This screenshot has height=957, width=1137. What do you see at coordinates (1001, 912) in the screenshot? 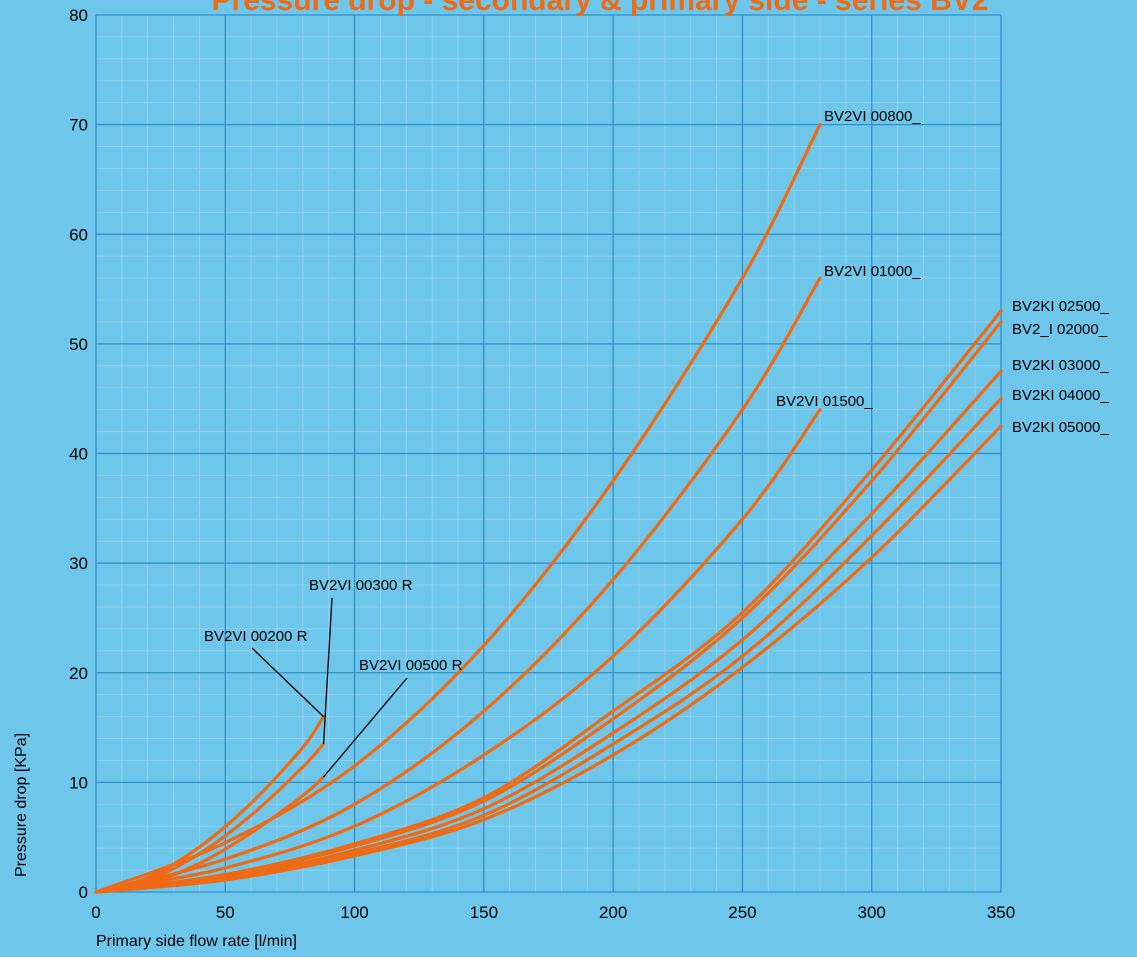
I see `x-tick-label: 350` at bounding box center [1001, 912].